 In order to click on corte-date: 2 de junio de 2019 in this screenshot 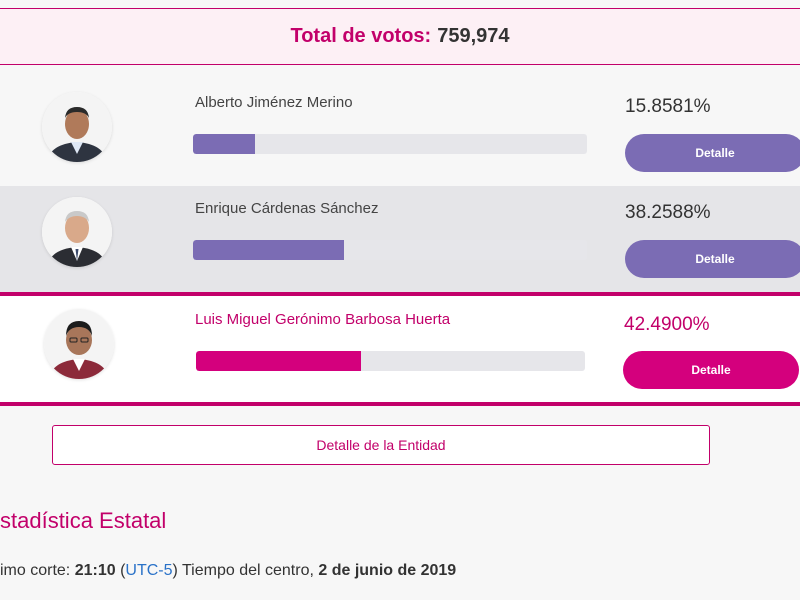, I will do `click(387, 570)`.